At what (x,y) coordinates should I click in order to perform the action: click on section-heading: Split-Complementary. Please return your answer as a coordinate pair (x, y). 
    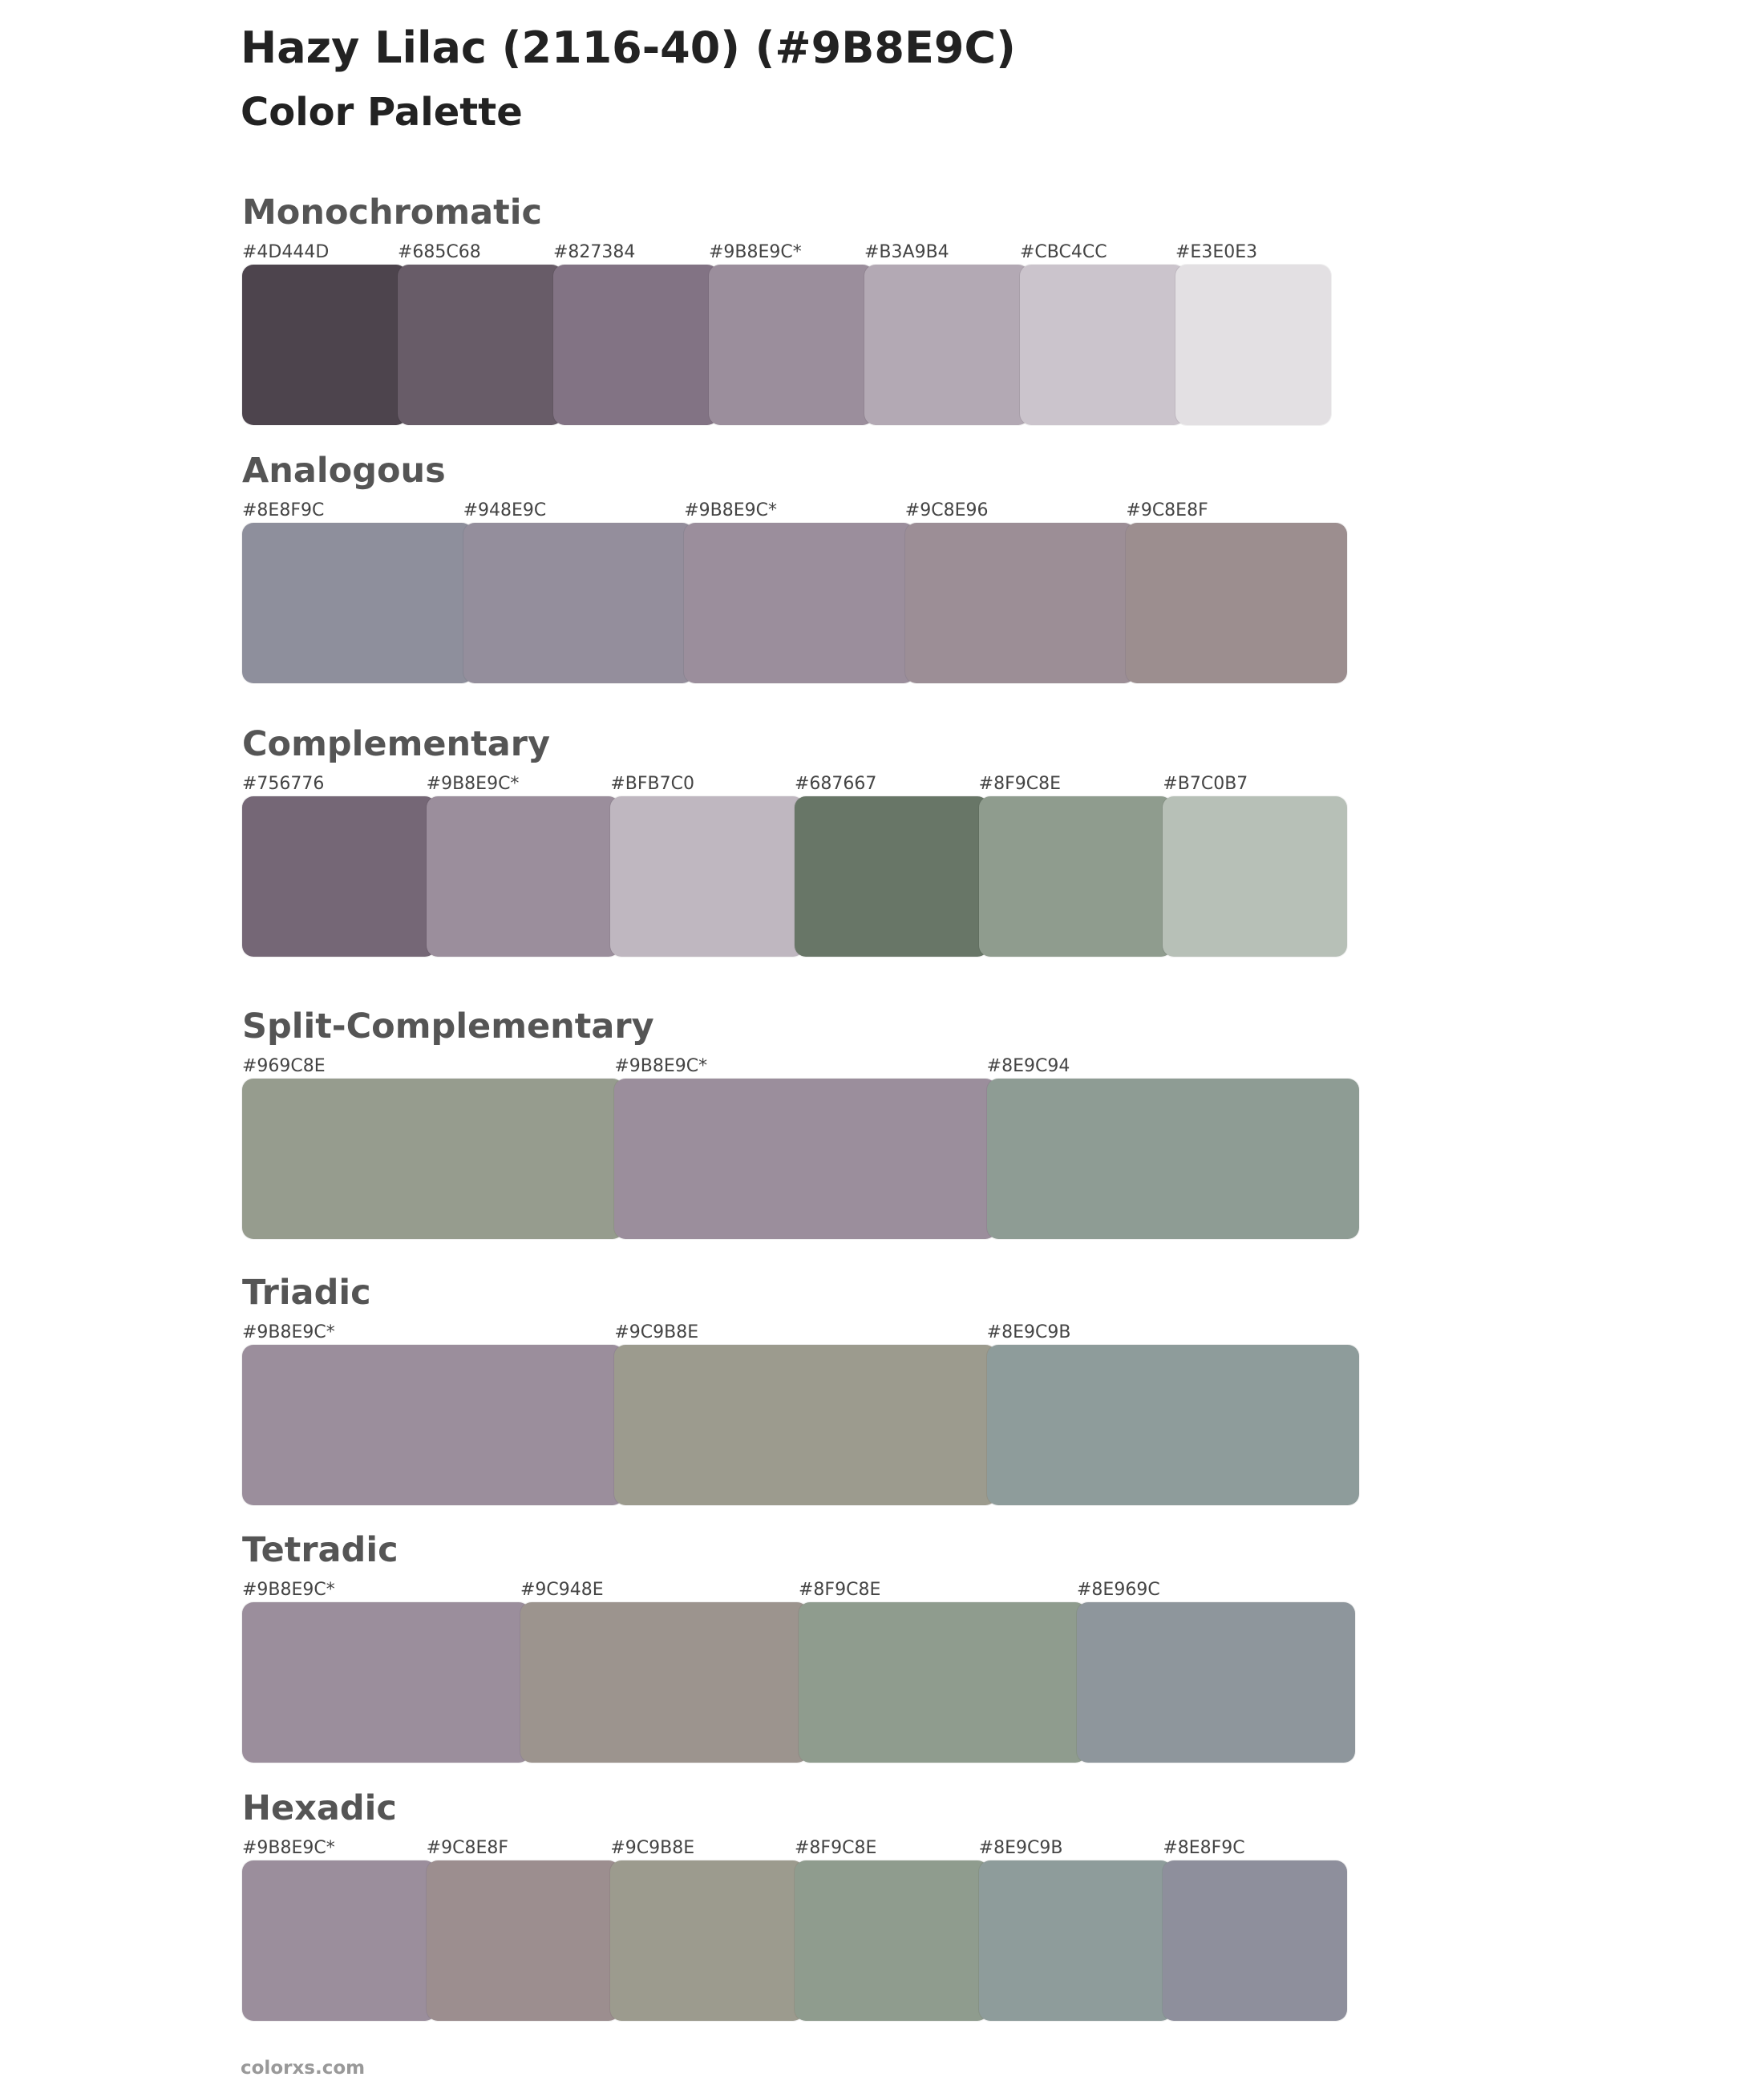
    Looking at the image, I should click on (448, 1026).